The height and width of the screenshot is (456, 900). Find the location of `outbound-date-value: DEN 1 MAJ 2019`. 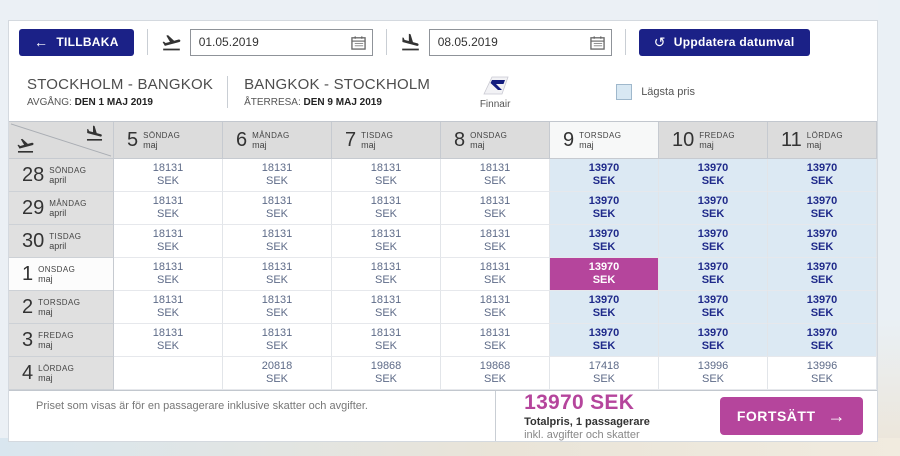

outbound-date-value: DEN 1 MAJ 2019 is located at coordinates (113, 102).